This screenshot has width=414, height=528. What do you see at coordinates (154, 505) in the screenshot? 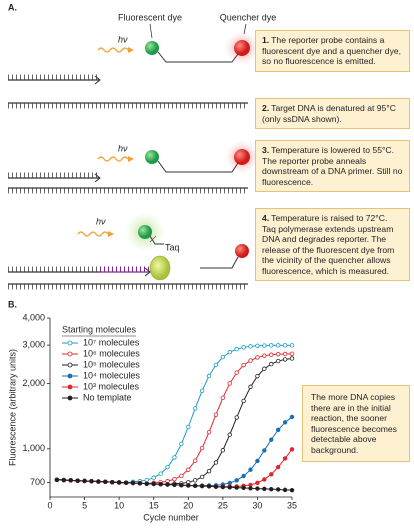
I see `x-tick-label: 15` at bounding box center [154, 505].